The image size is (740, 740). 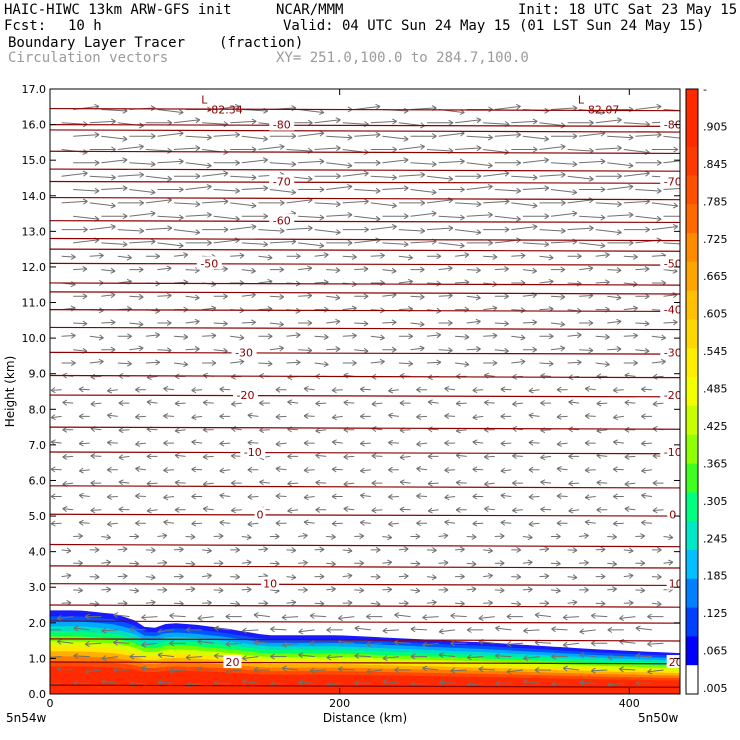 What do you see at coordinates (628, 10) in the screenshot?
I see `header-init: Init: 18 UTC Sat 23 May 15` at bounding box center [628, 10].